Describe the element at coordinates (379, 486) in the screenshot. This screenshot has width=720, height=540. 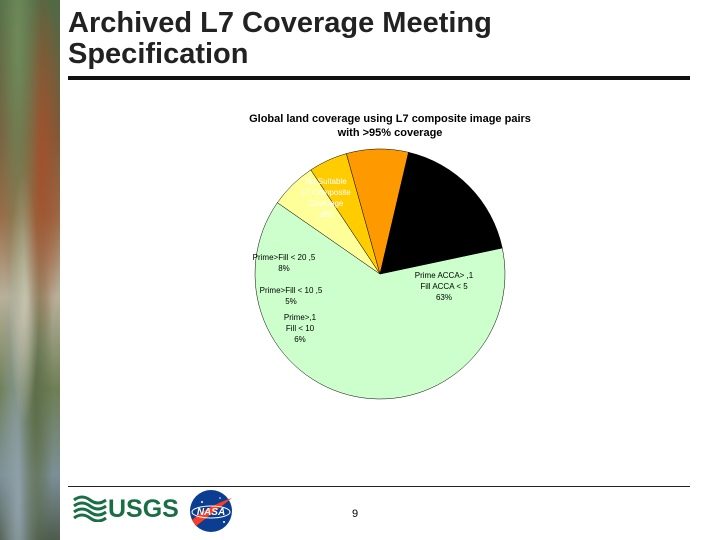
I see `footer-divider` at that location.